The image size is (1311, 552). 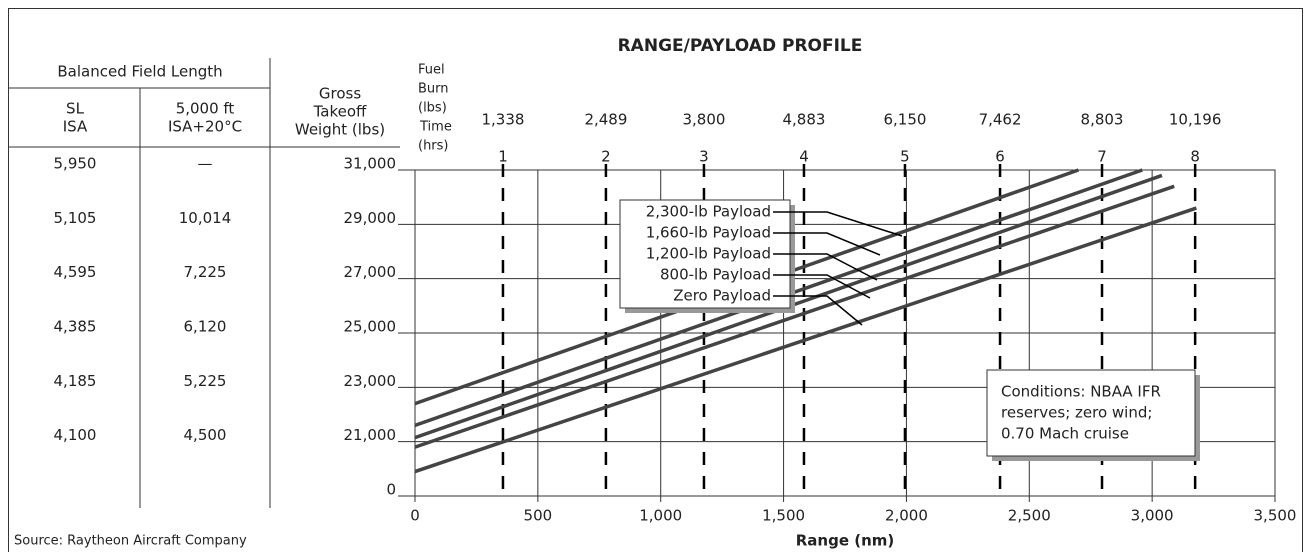 What do you see at coordinates (370, 218) in the screenshot?
I see `y-tick-label: 29,000` at bounding box center [370, 218].